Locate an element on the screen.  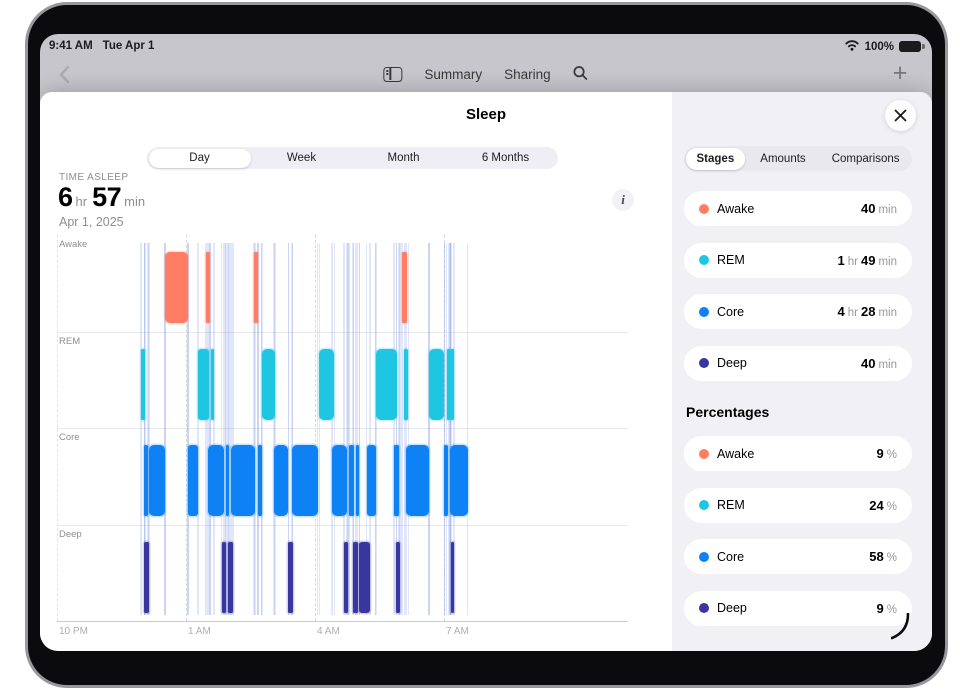
sidebar-toggle-icon is located at coordinates (393, 74).